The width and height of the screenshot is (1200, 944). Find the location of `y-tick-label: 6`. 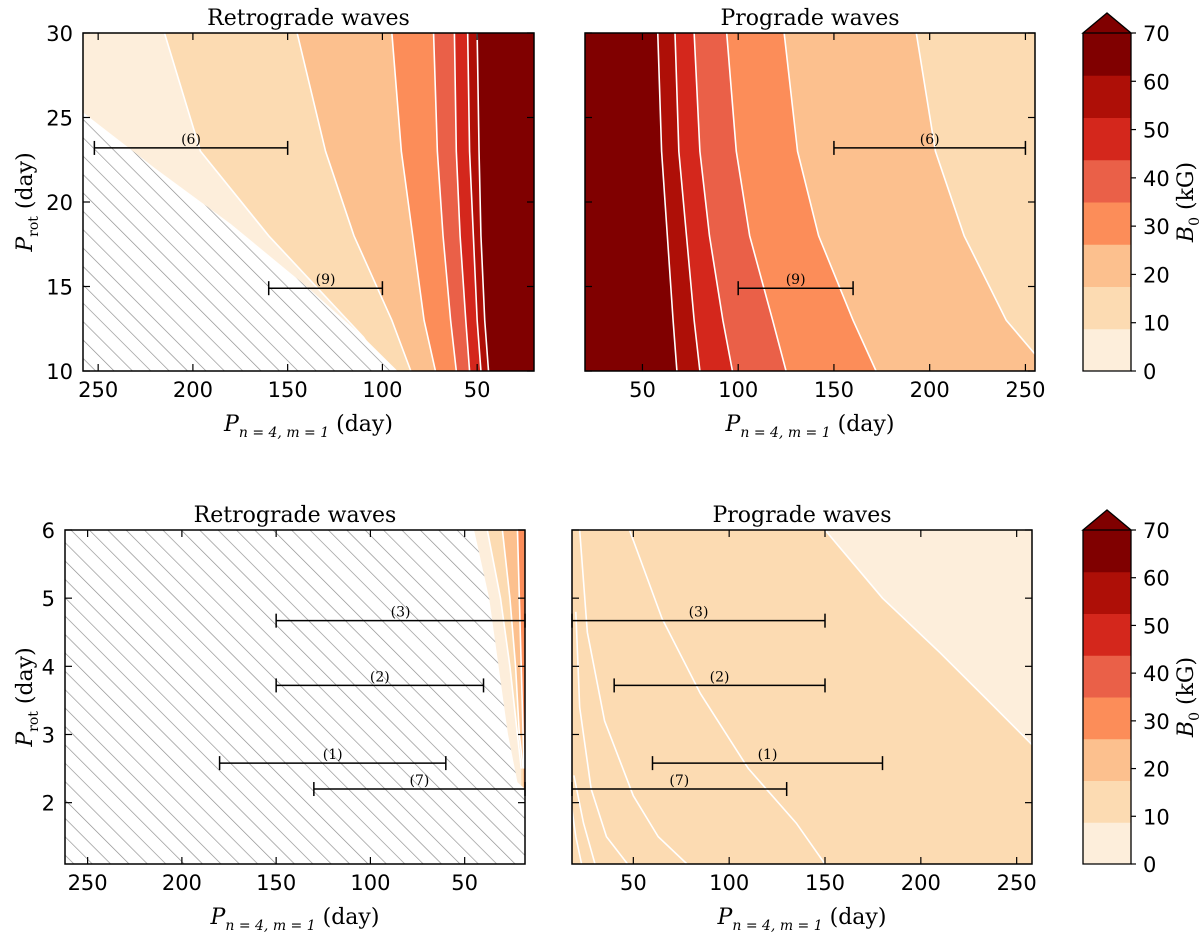

y-tick-label: 6 is located at coordinates (48, 531).